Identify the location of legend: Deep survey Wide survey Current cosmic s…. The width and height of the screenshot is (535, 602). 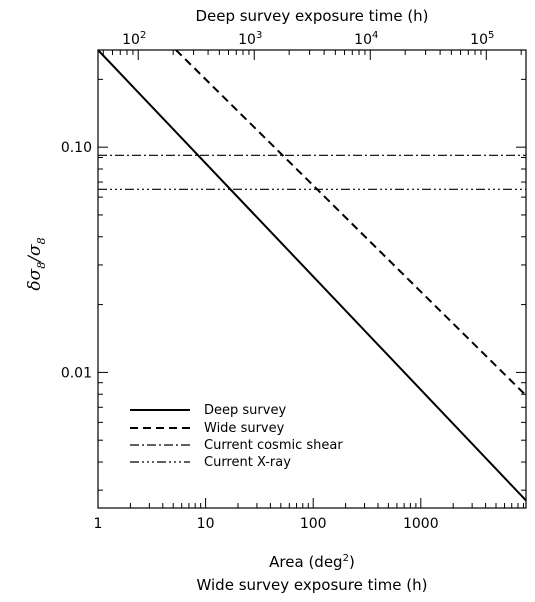
(236, 436).